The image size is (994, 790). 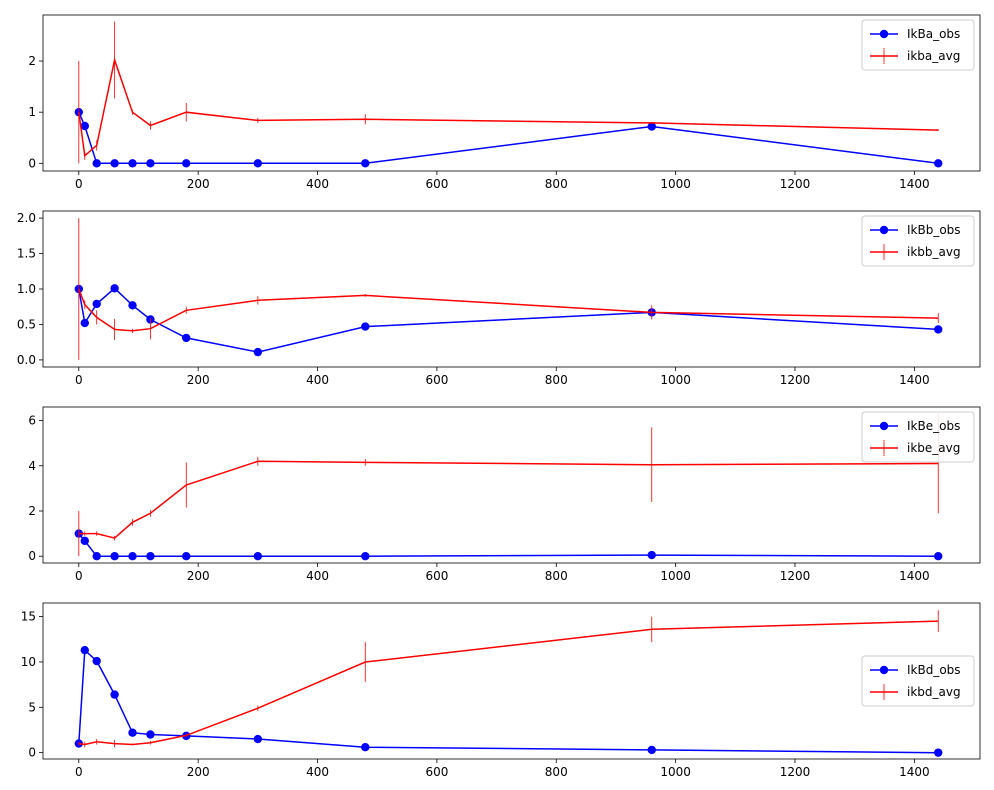 I want to click on legend-label: ikbb_avg, so click(x=934, y=252).